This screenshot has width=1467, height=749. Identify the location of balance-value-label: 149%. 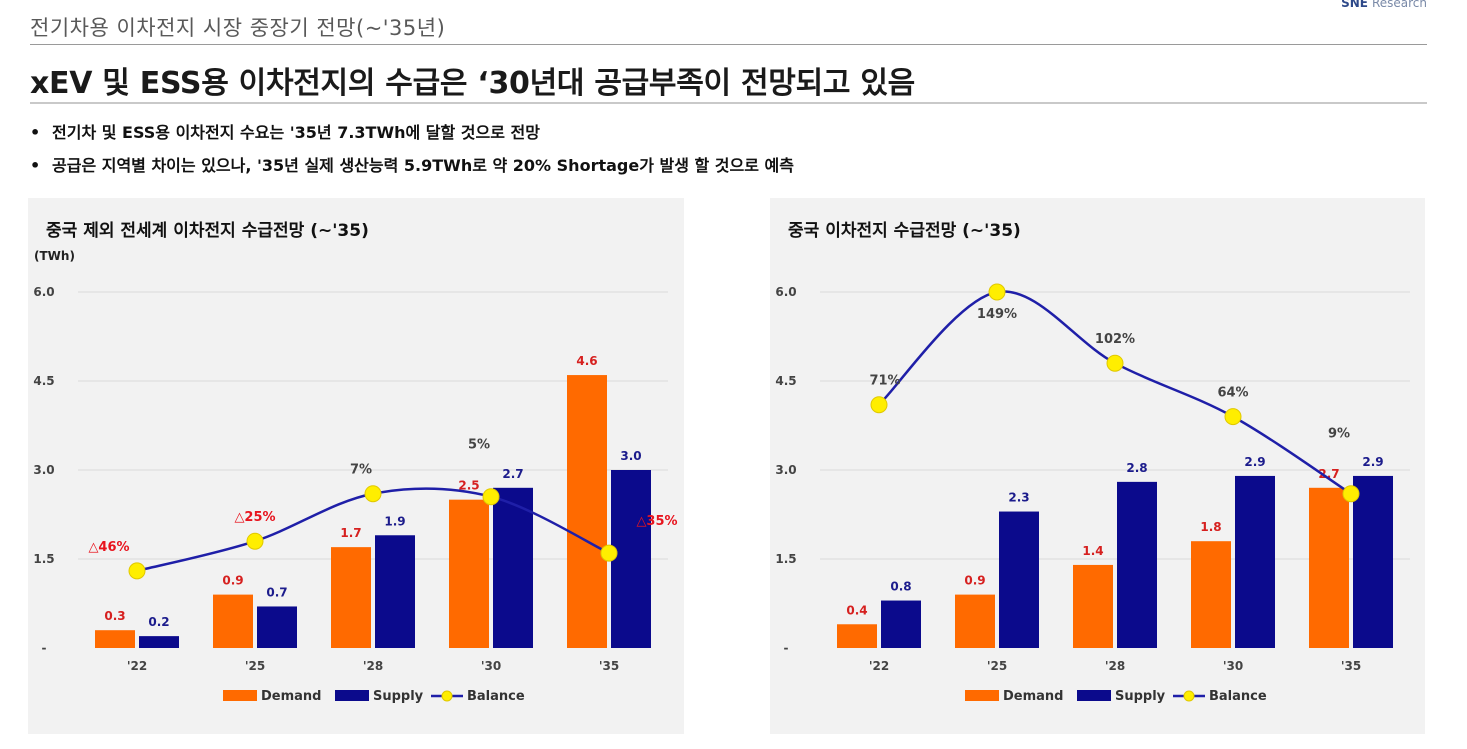
(997, 314).